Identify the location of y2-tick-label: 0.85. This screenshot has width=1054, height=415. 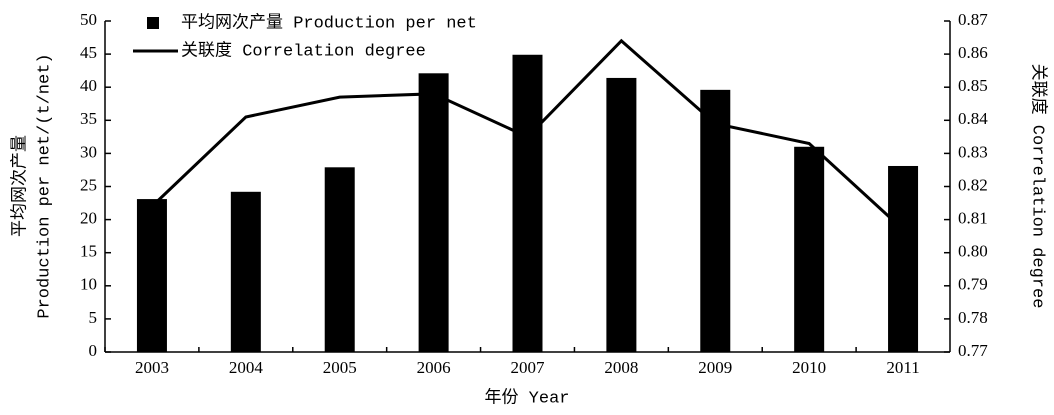
(973, 85).